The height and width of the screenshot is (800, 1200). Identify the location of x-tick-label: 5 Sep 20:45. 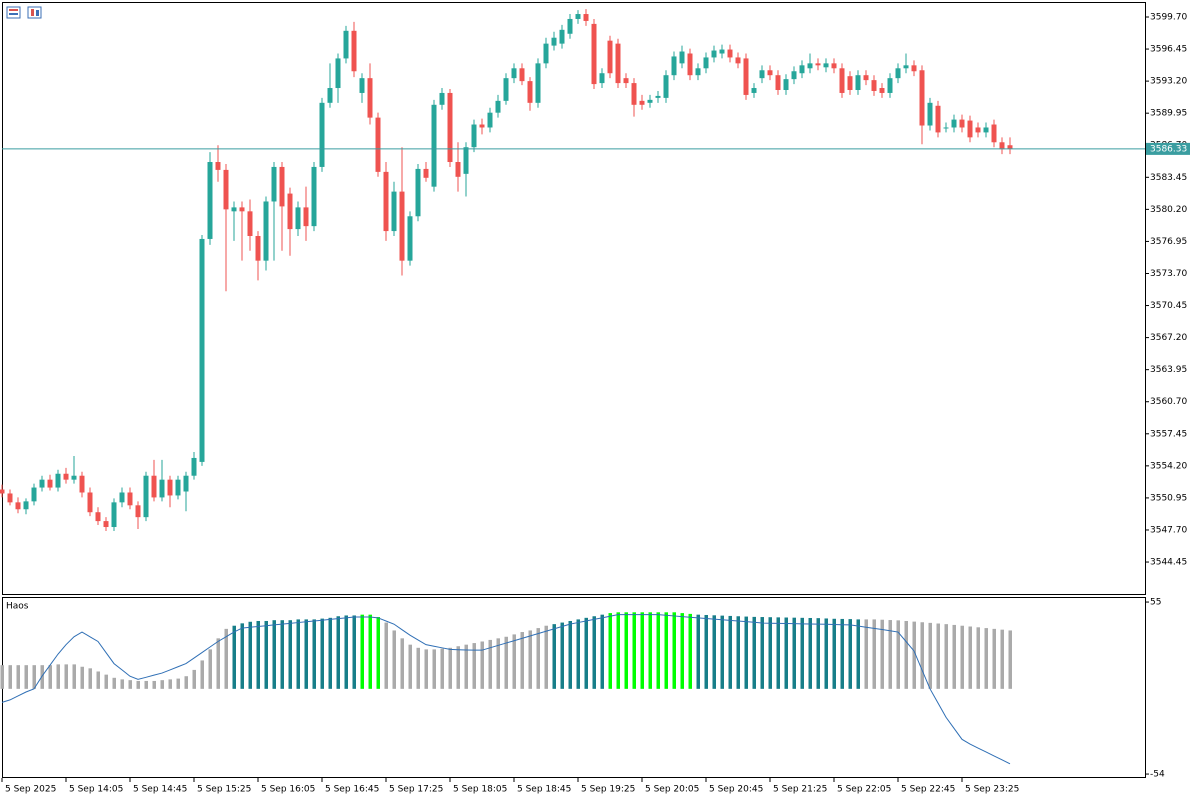
(736, 790).